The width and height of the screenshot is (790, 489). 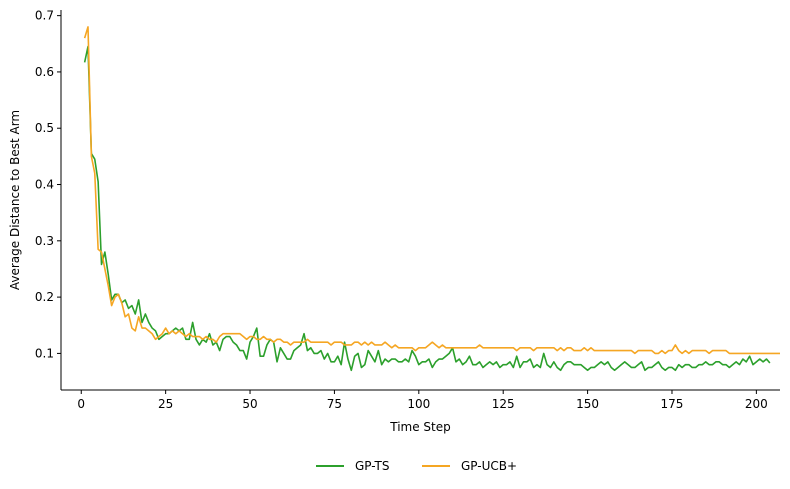 What do you see at coordinates (418, 404) in the screenshot?
I see `x-tick-label: 100` at bounding box center [418, 404].